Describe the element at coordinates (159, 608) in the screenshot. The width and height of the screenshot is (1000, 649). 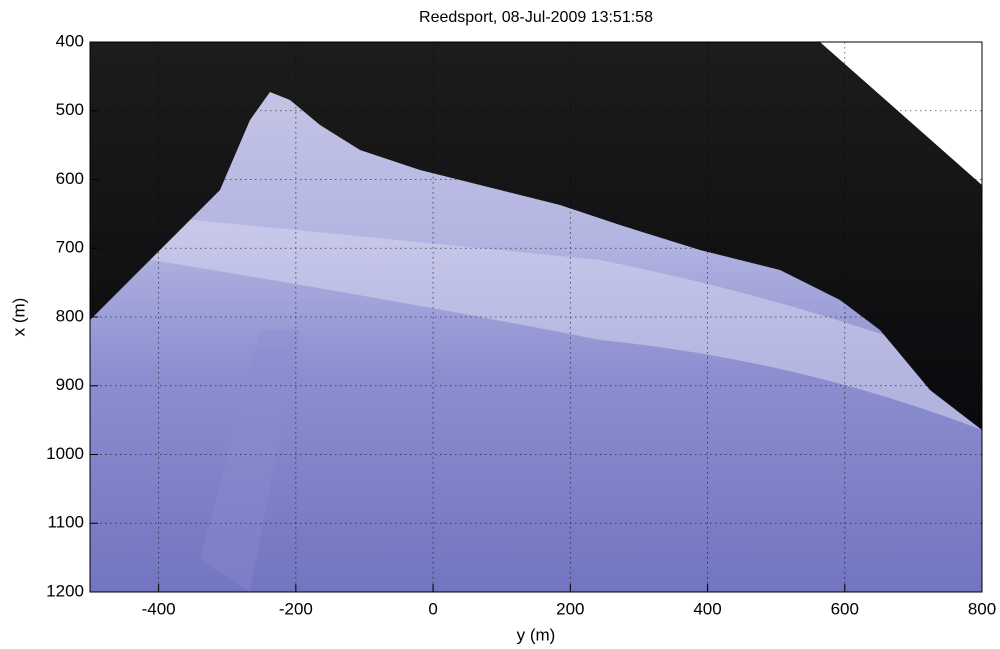
I see `x-tick-label: -400` at that location.